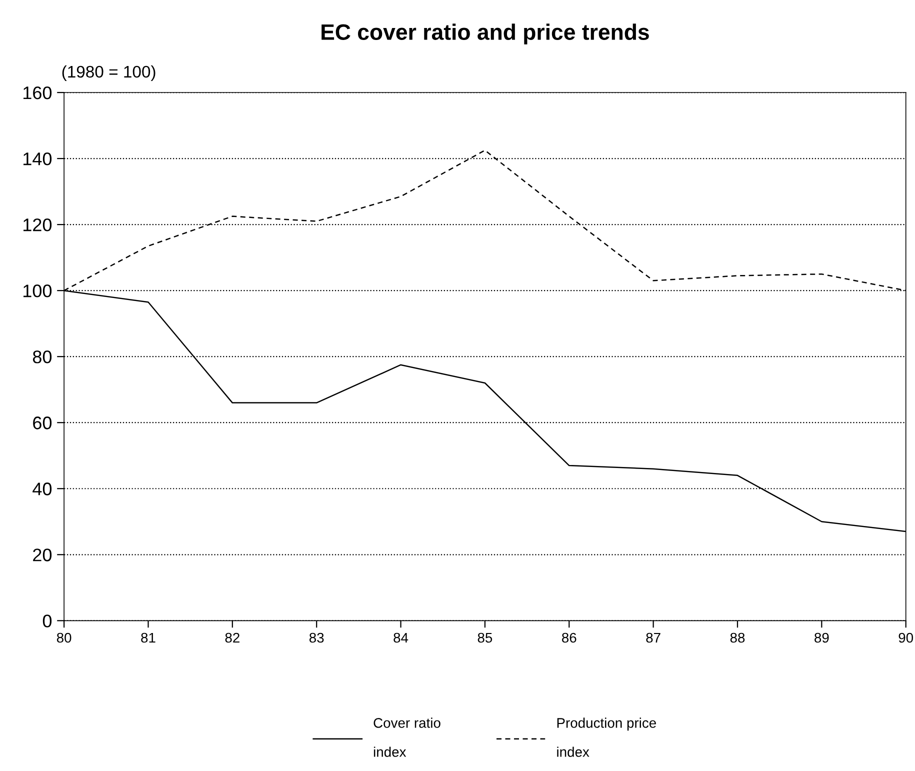 The width and height of the screenshot is (915, 771). I want to click on y-tick-label: 40, so click(42, 489).